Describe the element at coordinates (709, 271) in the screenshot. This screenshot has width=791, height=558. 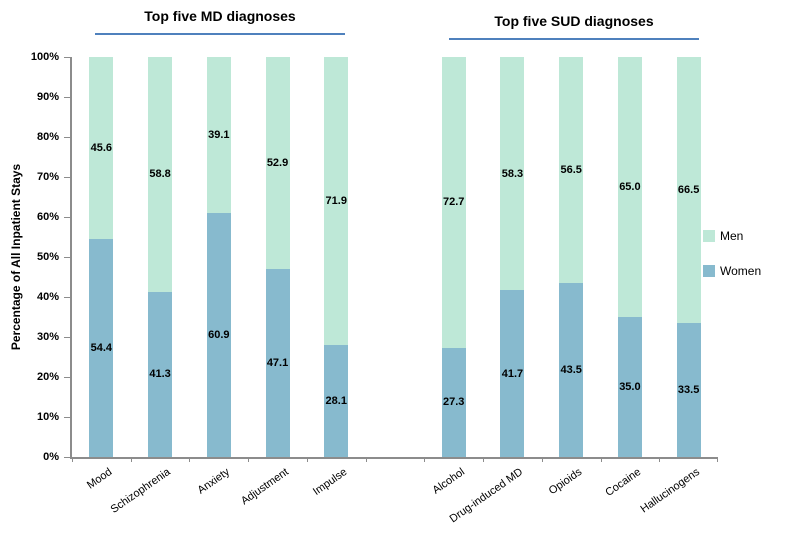
I see `women-swatch-icon` at that location.